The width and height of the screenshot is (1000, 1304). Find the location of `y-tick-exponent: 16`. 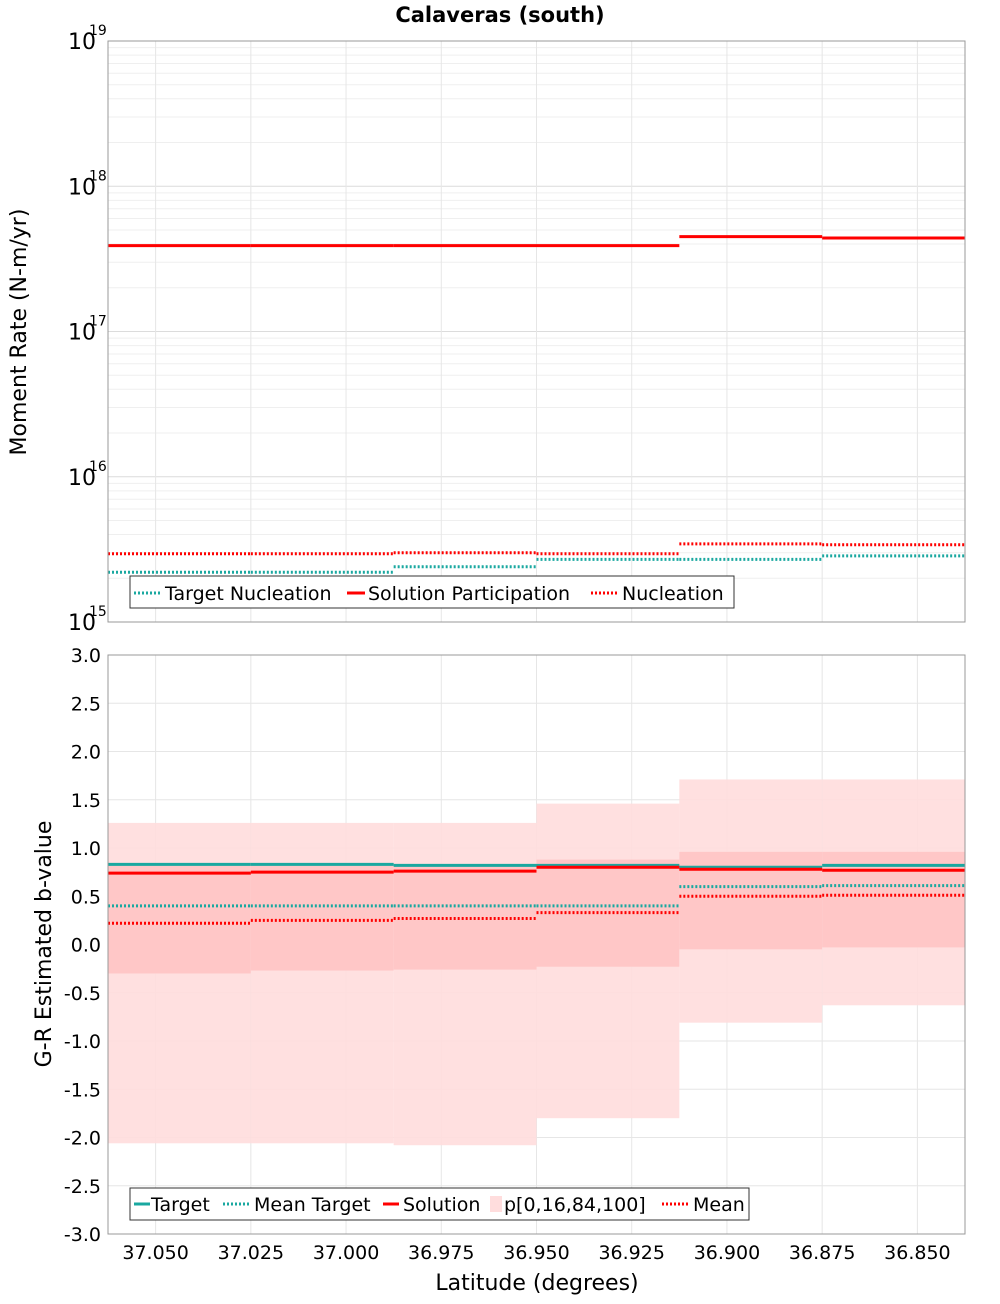

y-tick-exponent: 16 is located at coordinates (98, 467).